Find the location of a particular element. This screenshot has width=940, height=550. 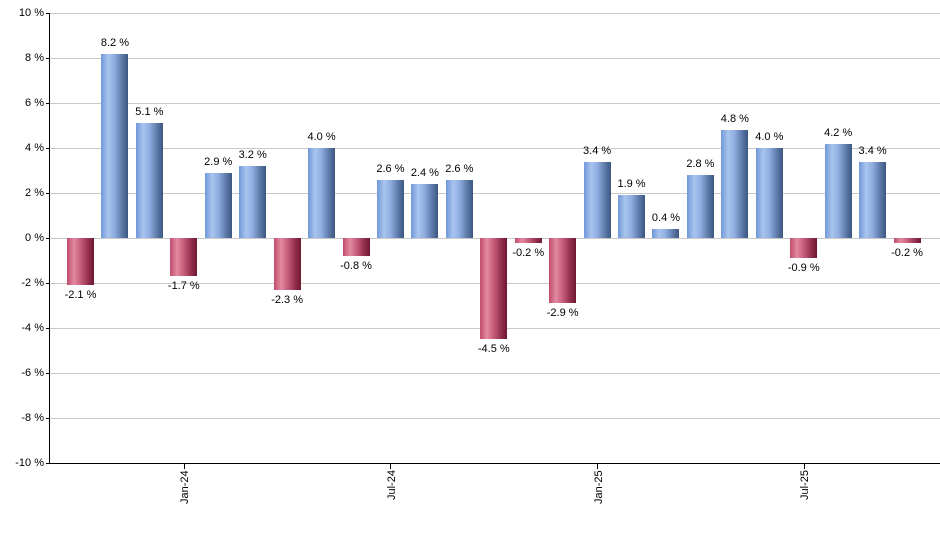

x-axis-line is located at coordinates (494, 463).